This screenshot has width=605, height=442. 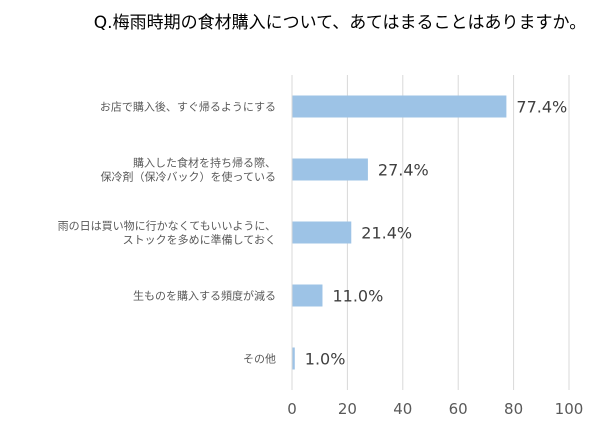 I want to click on data-label: 11.0%, so click(x=357, y=296).